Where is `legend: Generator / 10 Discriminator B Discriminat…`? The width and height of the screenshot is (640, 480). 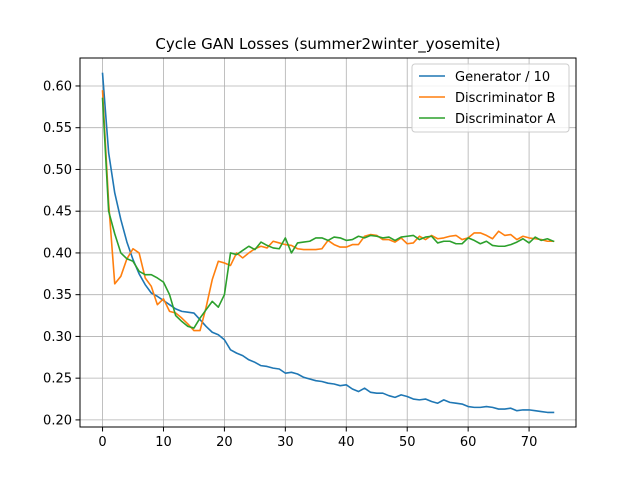
legend: Generator / 10 Discriminator B Discriminat… is located at coordinates (490, 98).